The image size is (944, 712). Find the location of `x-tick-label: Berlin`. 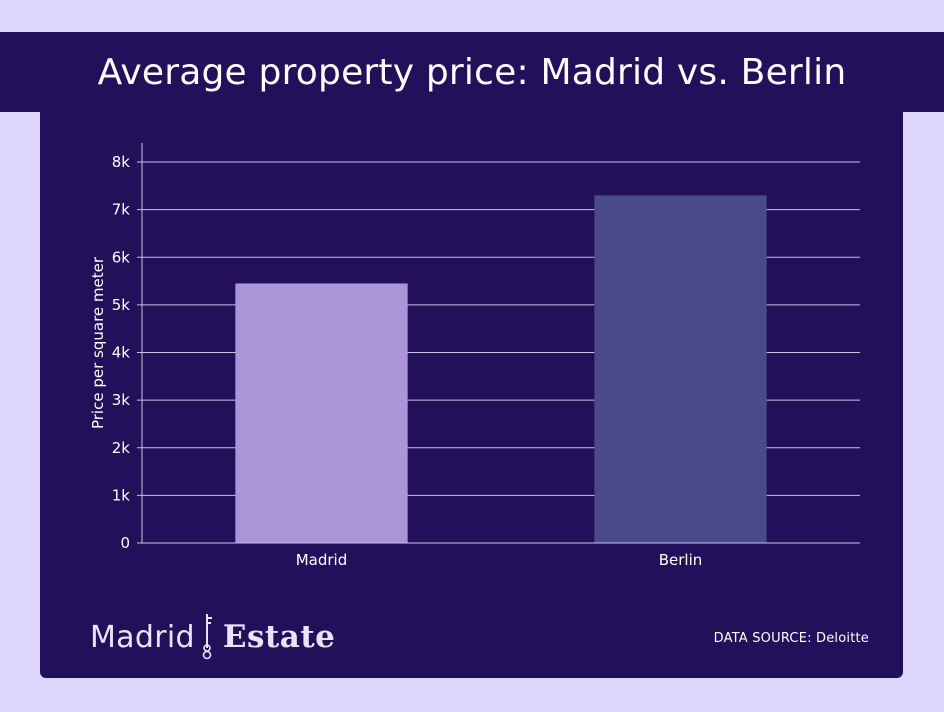

x-tick-label: Berlin is located at coordinates (681, 560).